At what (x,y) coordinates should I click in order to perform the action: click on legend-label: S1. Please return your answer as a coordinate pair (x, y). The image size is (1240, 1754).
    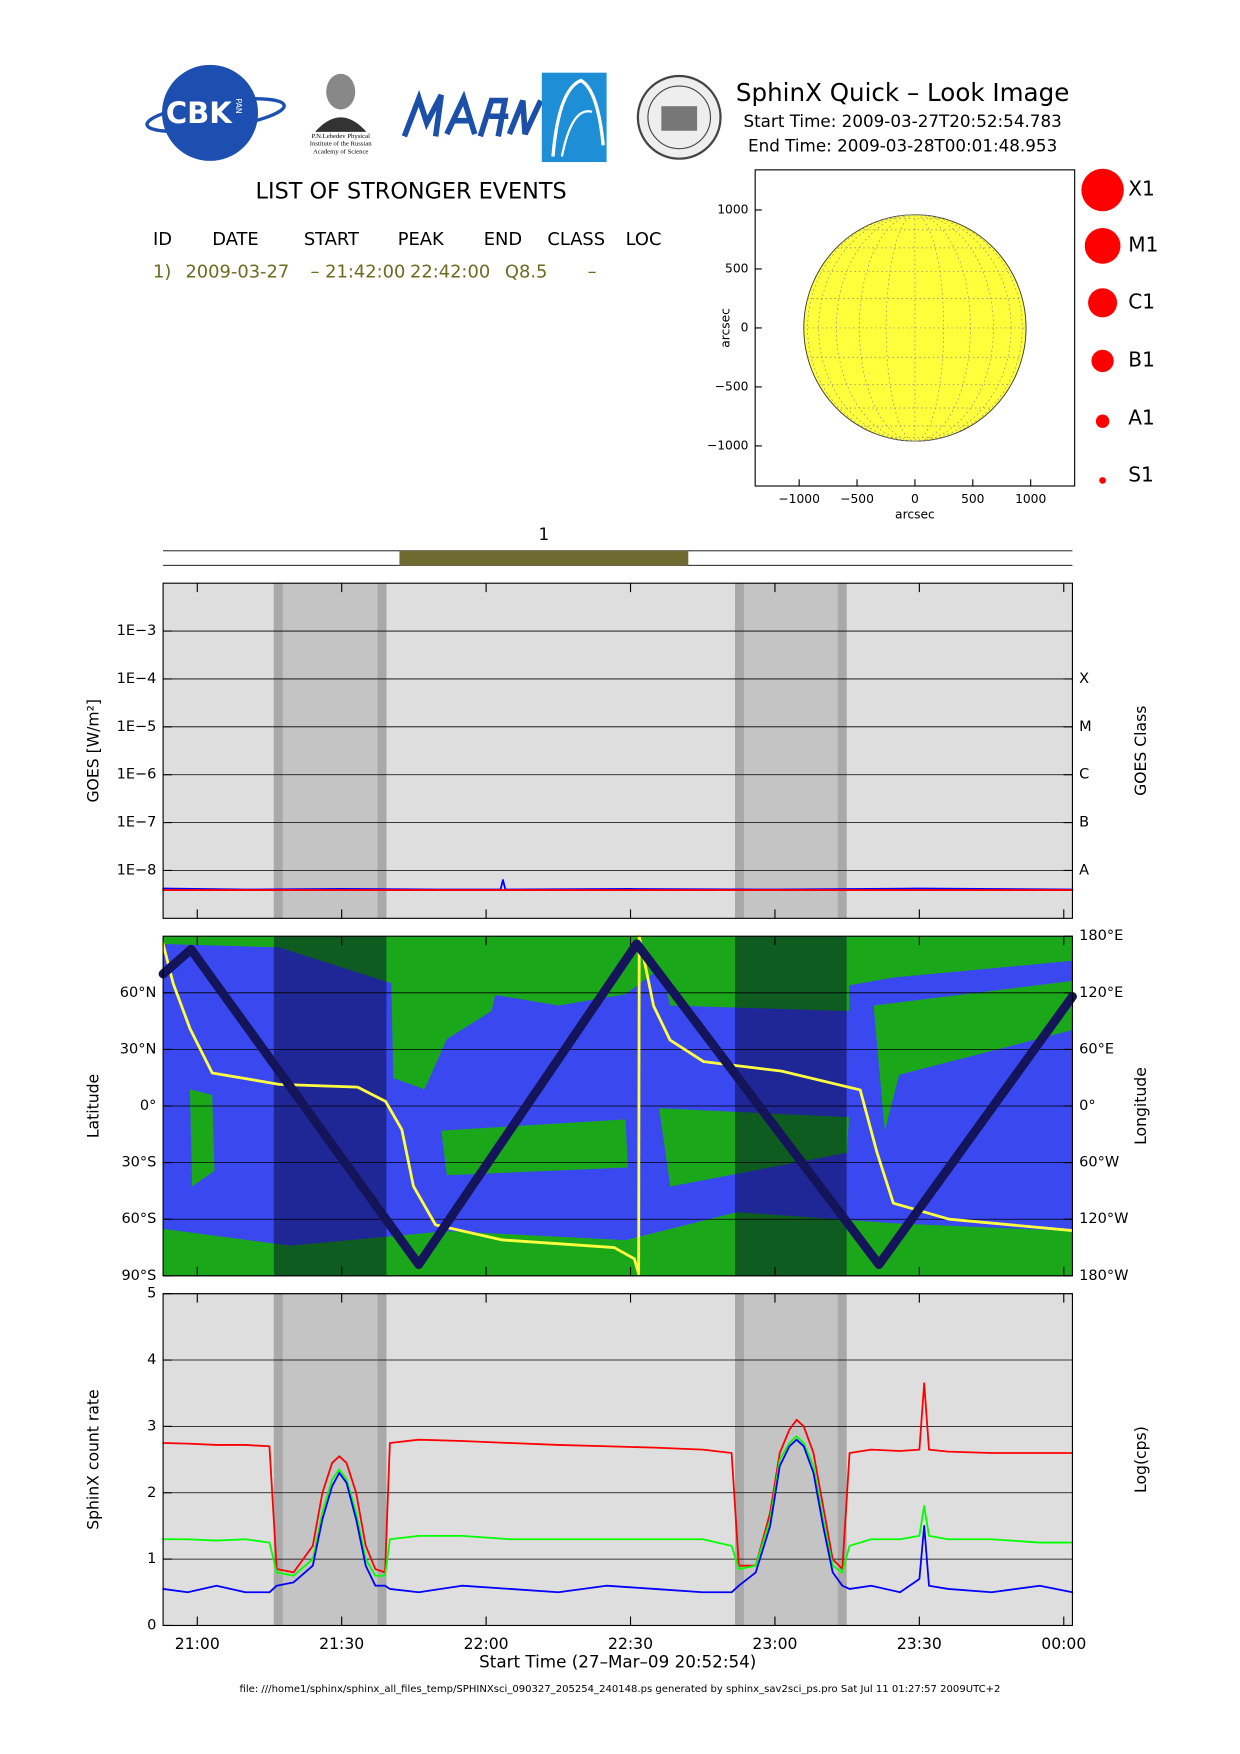
    Looking at the image, I should click on (1141, 474).